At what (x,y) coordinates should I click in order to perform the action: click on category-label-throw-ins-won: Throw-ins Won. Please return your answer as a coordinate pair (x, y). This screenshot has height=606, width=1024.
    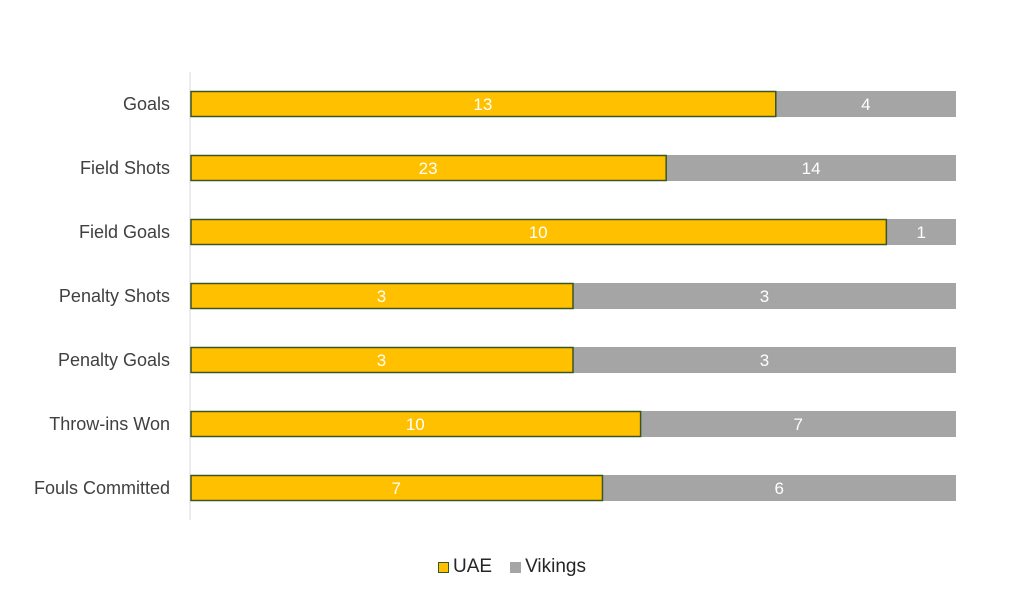
    Looking at the image, I should click on (109, 424).